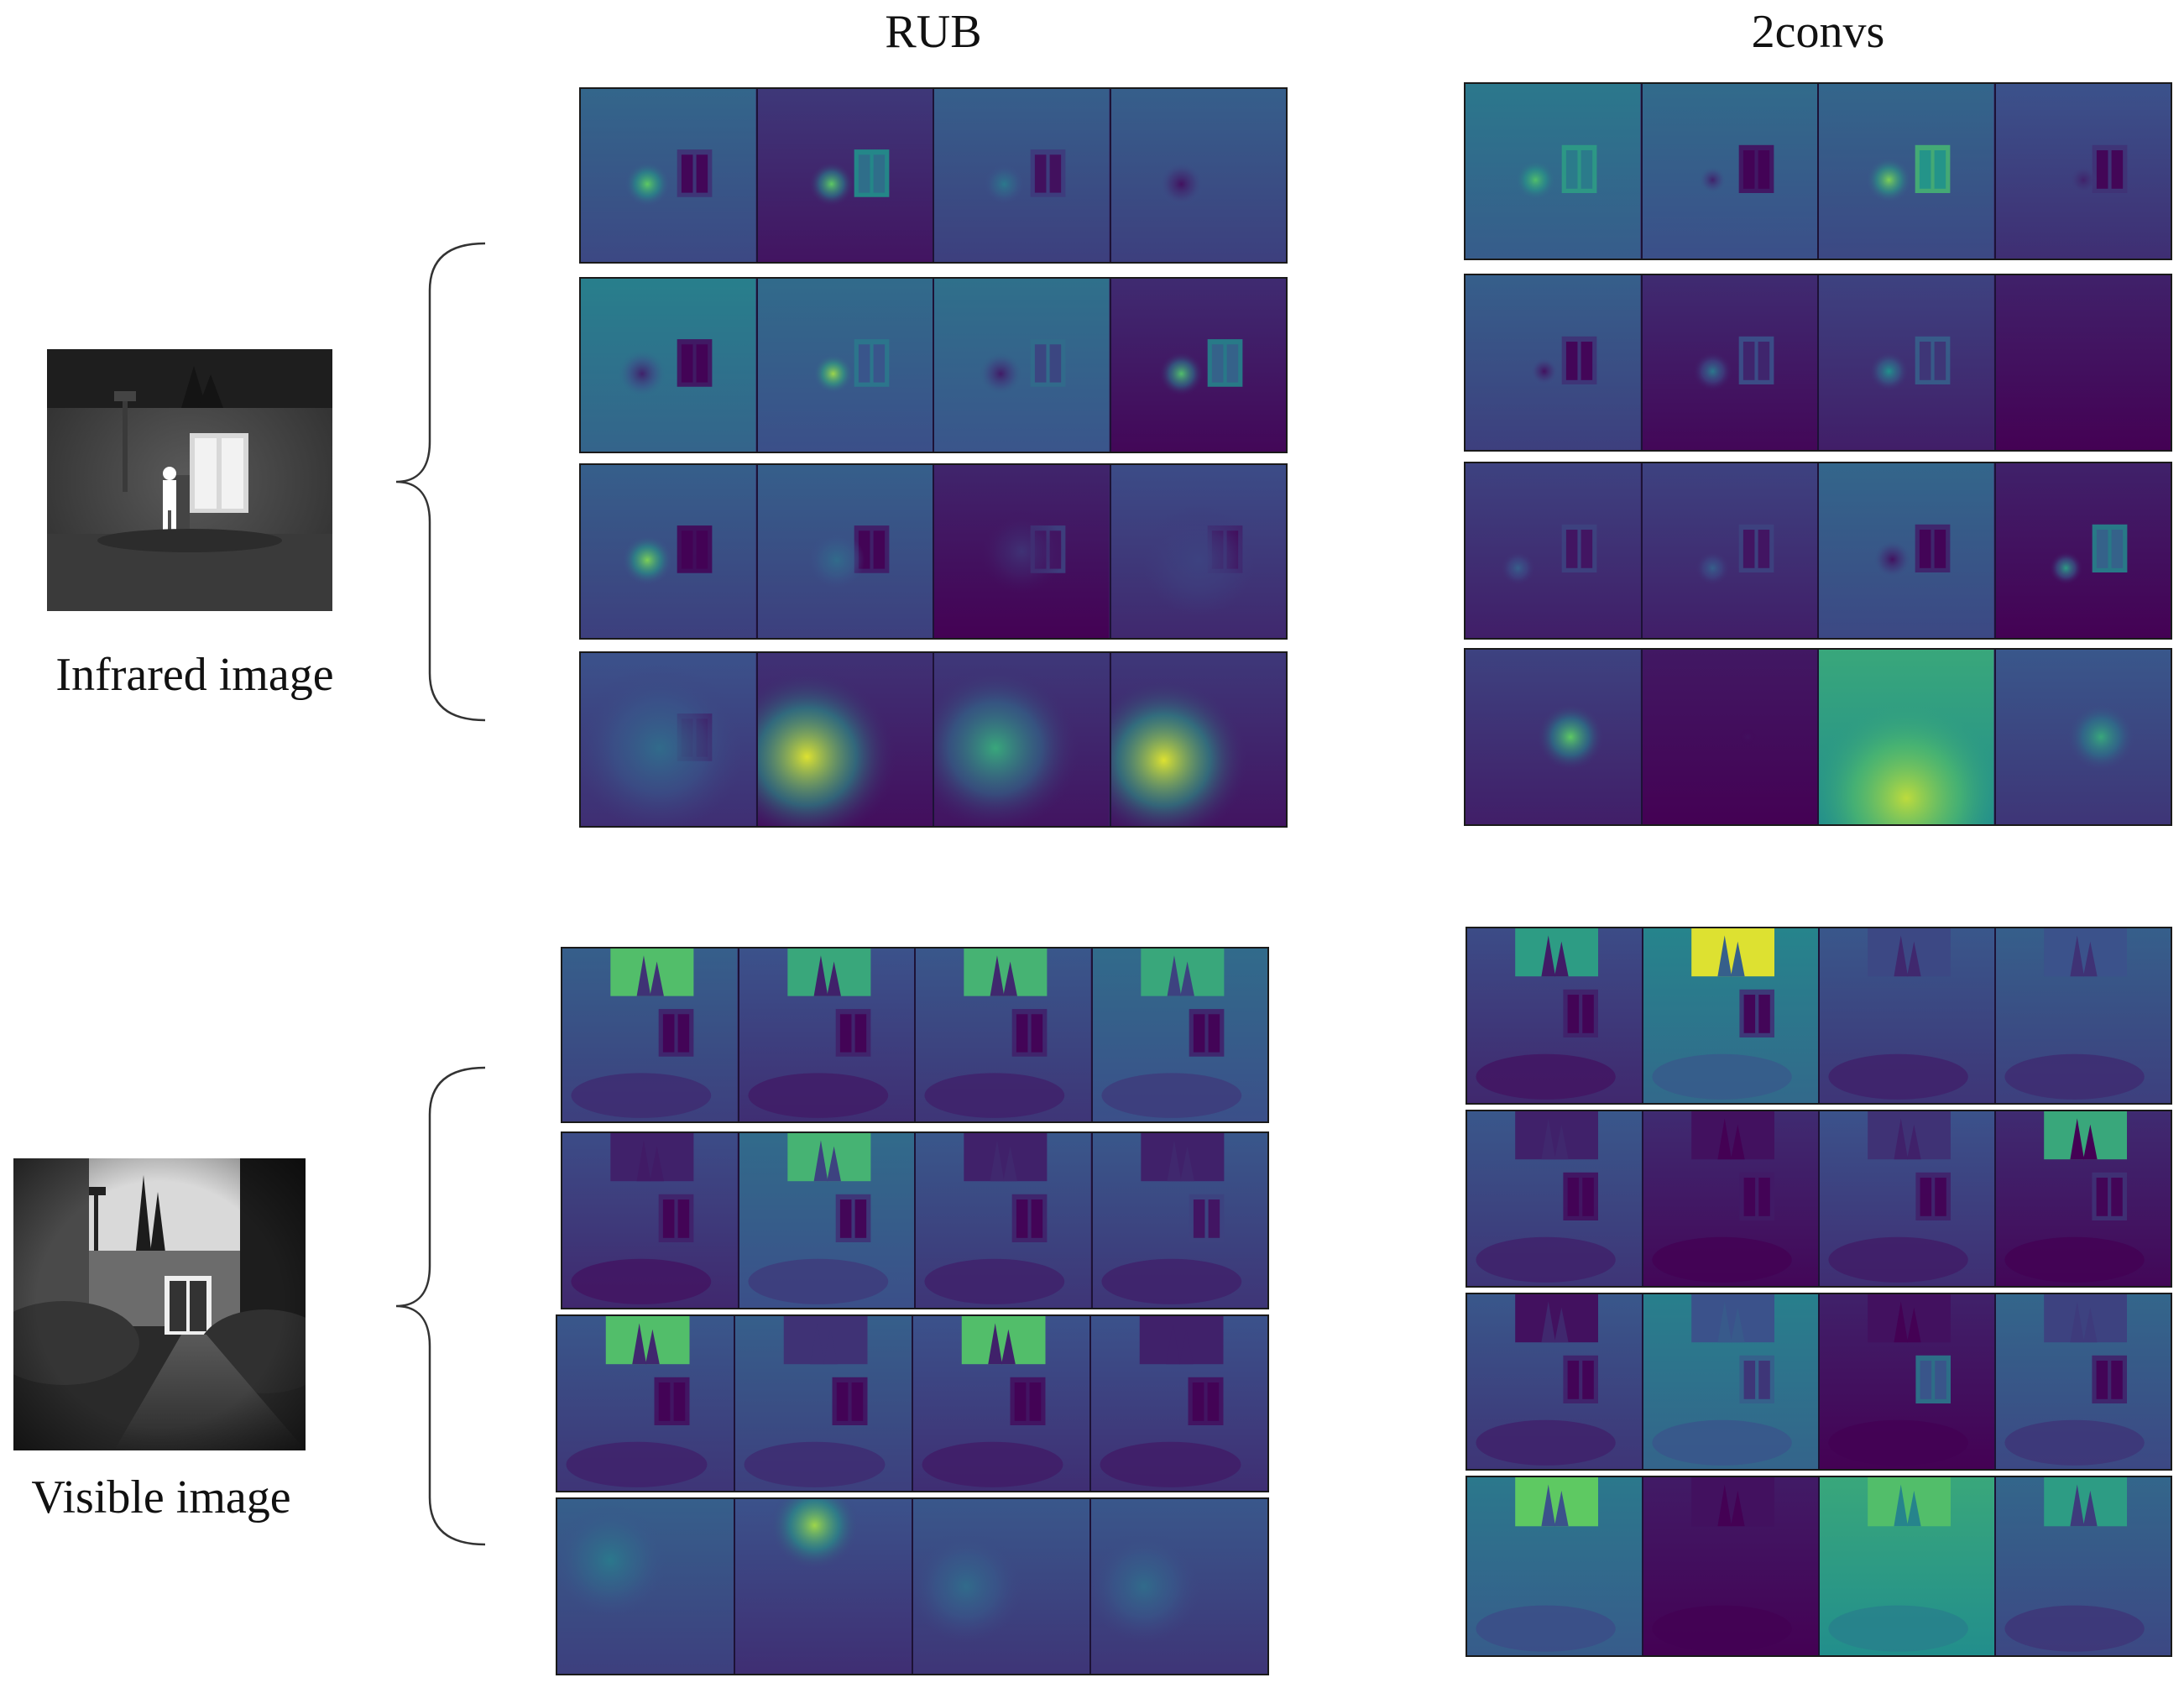 This screenshot has height=1688, width=2184. What do you see at coordinates (194, 675) in the screenshot?
I see `infrared-image-caption: Infrared image` at bounding box center [194, 675].